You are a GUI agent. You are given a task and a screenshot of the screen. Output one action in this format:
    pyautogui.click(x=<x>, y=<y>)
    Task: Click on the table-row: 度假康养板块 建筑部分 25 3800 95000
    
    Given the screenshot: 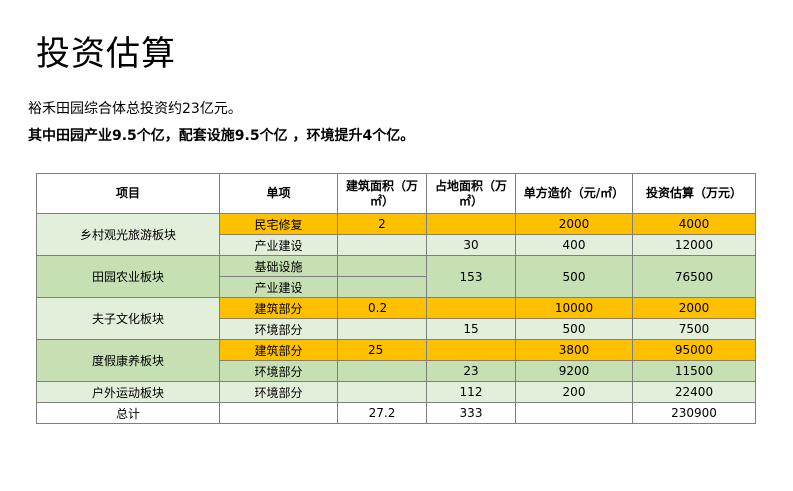 What is the action you would take?
    pyautogui.click(x=396, y=360)
    